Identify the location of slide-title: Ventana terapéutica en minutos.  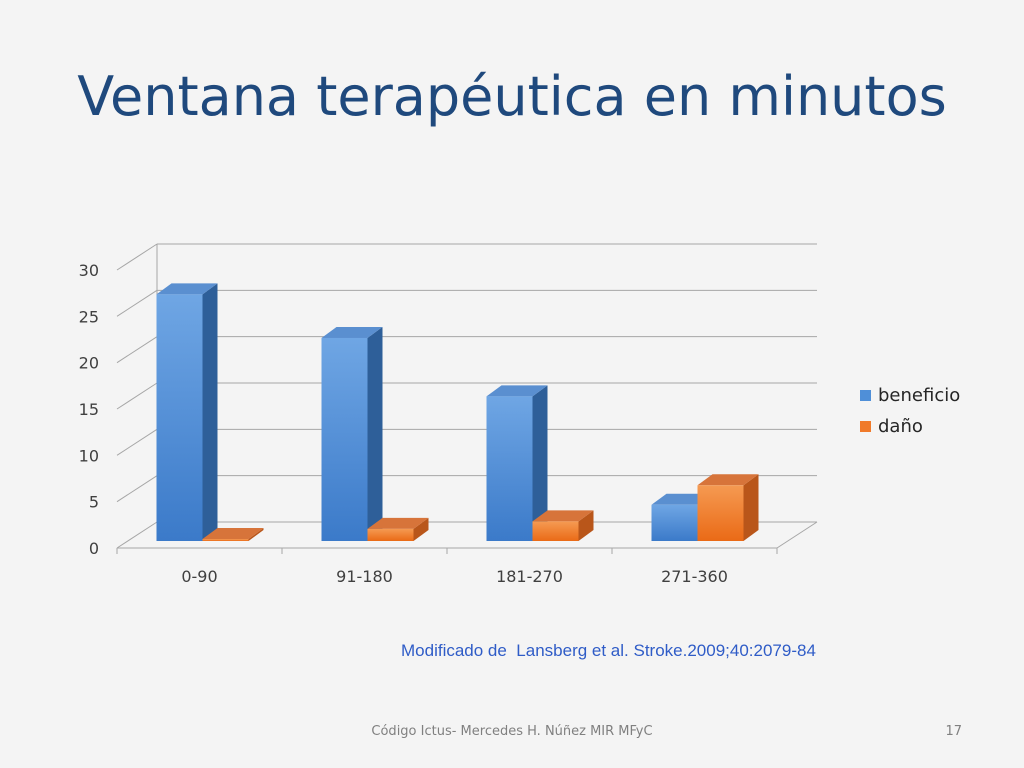
(512, 96).